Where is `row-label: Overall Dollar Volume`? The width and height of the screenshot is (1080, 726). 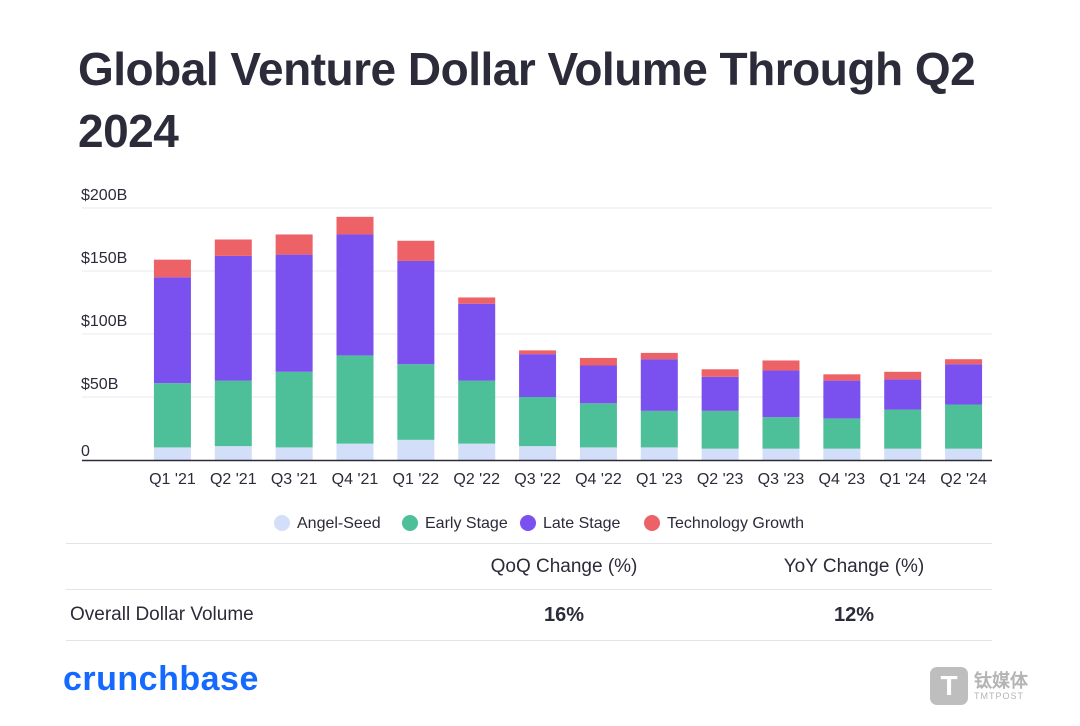 row-label: Overall Dollar Volume is located at coordinates (162, 614).